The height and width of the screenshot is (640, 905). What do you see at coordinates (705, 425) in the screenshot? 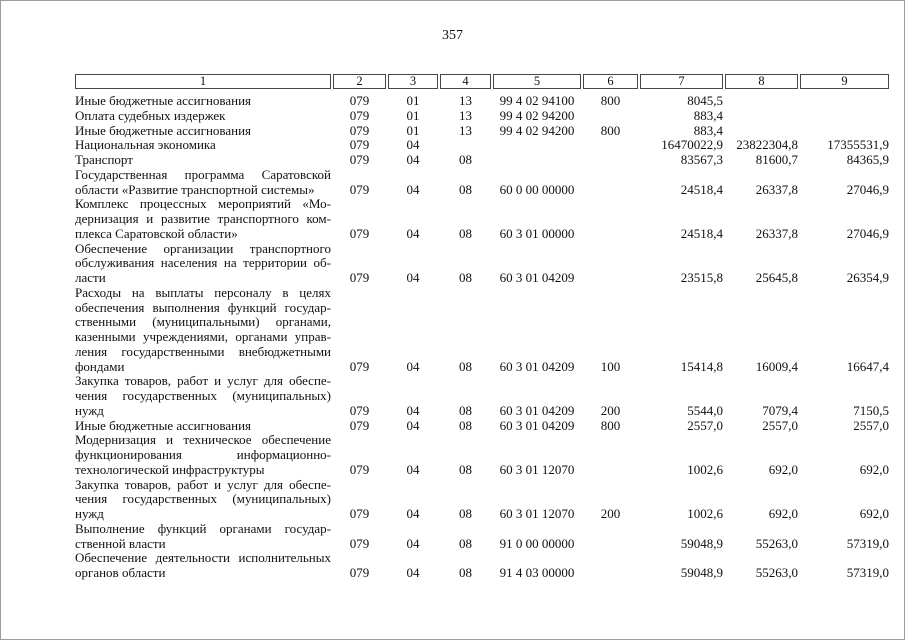
I see `cell-col7: 2557,0` at bounding box center [705, 425].